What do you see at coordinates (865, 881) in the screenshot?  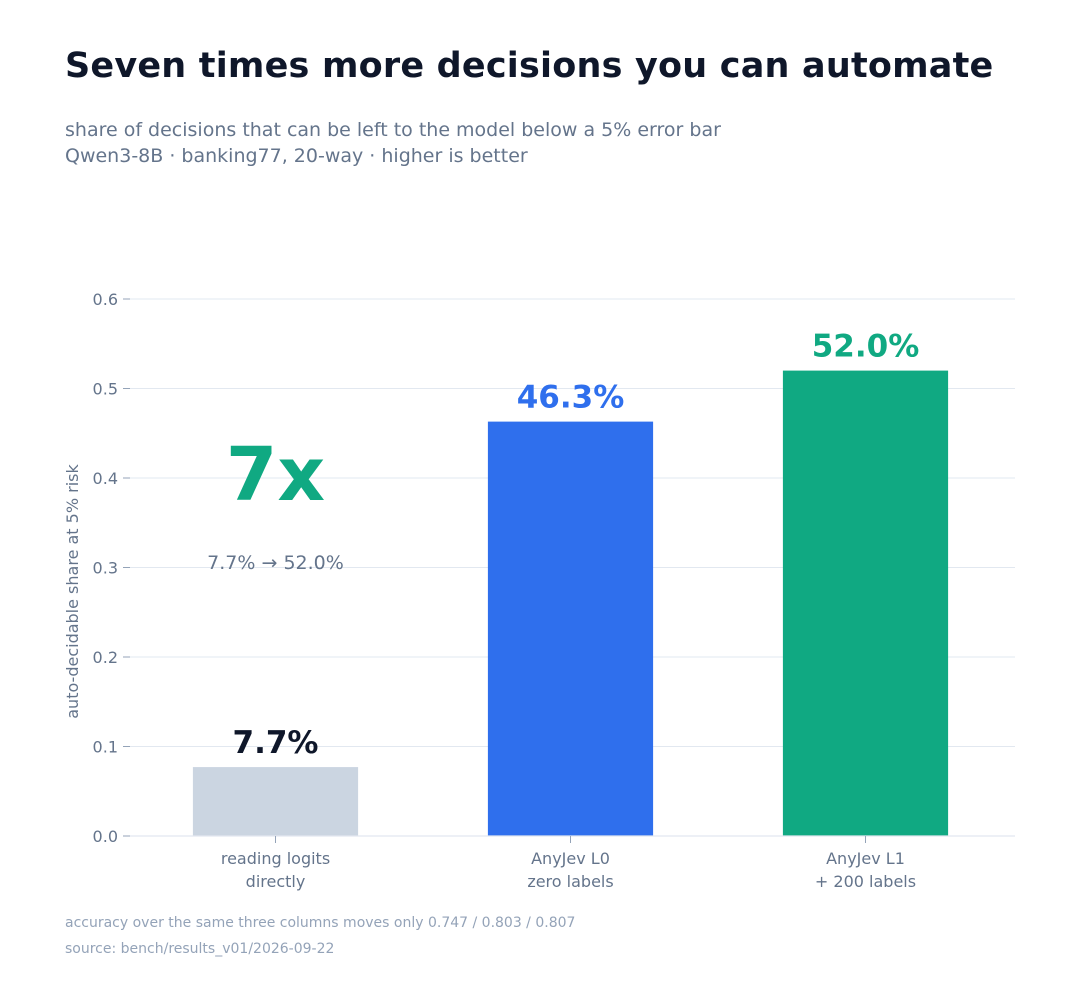 I see `x-tick-label: + 200 labels` at bounding box center [865, 881].